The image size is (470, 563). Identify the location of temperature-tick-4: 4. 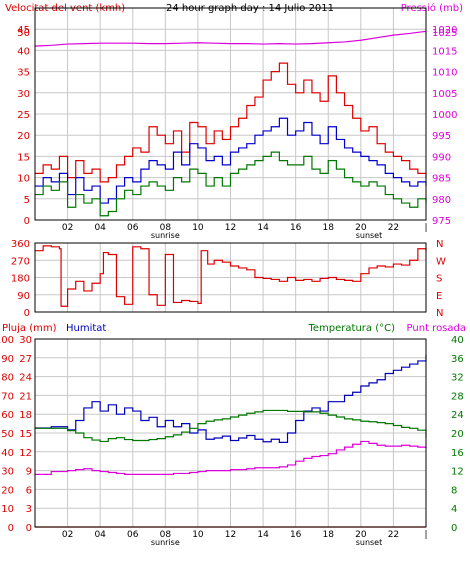
(454, 509).